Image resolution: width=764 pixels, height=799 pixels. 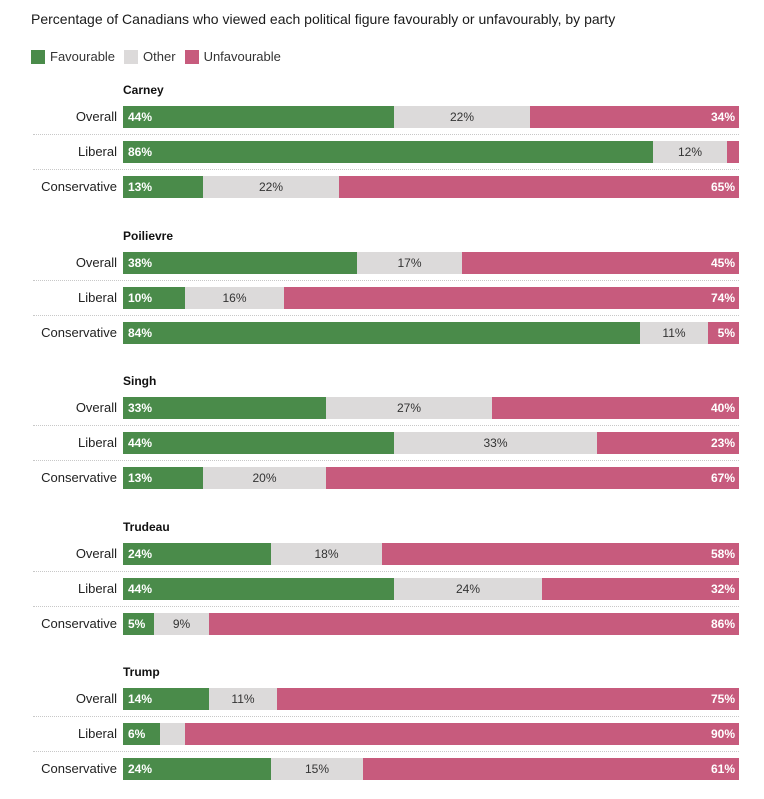 I want to click on data-label-favourable: 38%, so click(x=140, y=262).